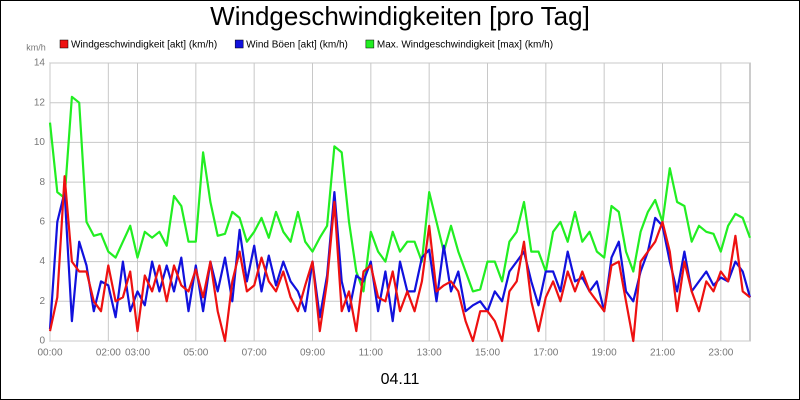 The image size is (800, 400). I want to click on y-unit: km/h, so click(36, 47).